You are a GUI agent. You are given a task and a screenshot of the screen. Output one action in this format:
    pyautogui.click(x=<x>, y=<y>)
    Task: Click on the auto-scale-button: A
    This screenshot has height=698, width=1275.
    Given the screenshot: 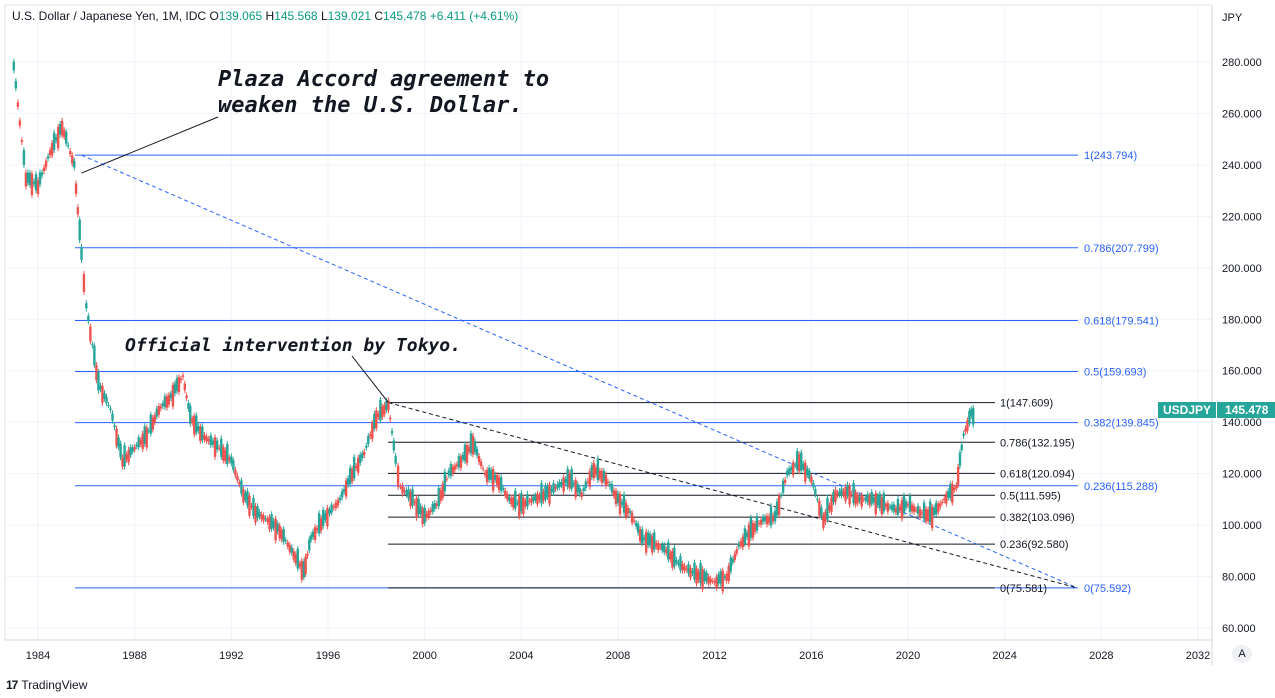 What is the action you would take?
    pyautogui.click(x=1242, y=654)
    